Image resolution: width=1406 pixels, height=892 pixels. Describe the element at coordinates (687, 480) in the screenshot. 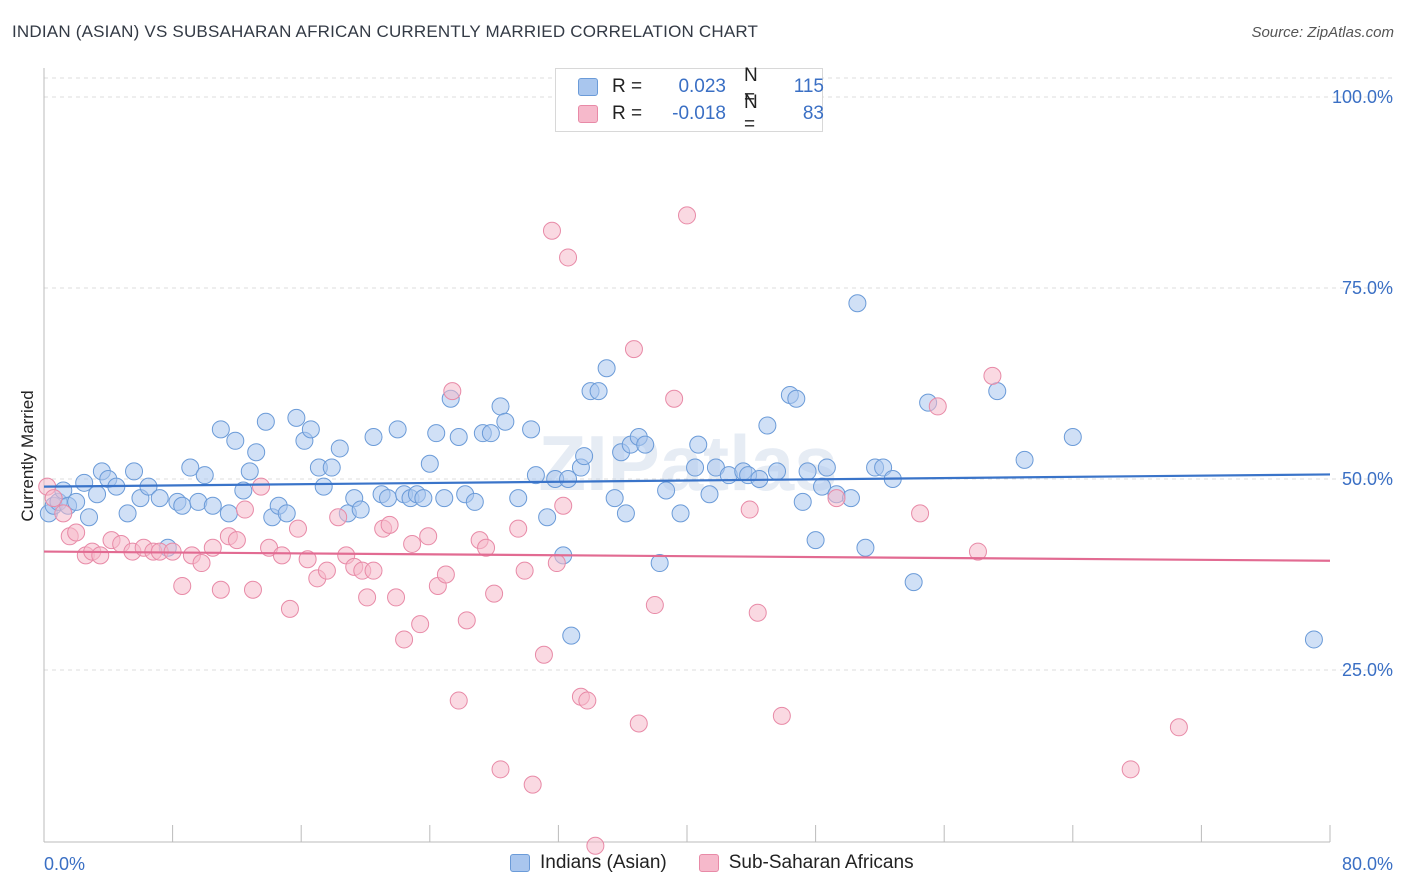

I see `indian-trend-line` at that location.